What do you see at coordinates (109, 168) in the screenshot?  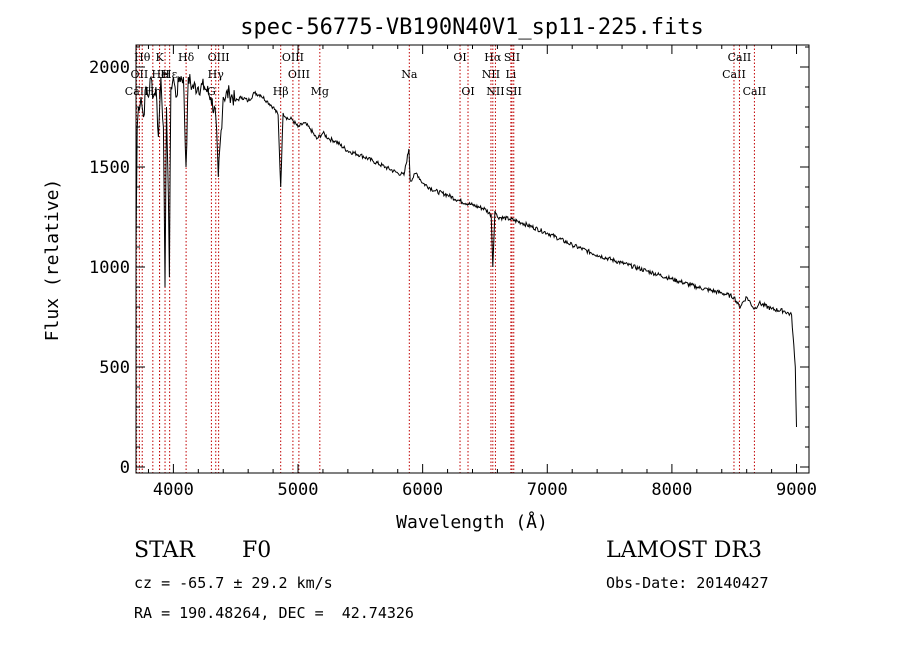 I see `y-tick-label: 1500` at bounding box center [109, 168].